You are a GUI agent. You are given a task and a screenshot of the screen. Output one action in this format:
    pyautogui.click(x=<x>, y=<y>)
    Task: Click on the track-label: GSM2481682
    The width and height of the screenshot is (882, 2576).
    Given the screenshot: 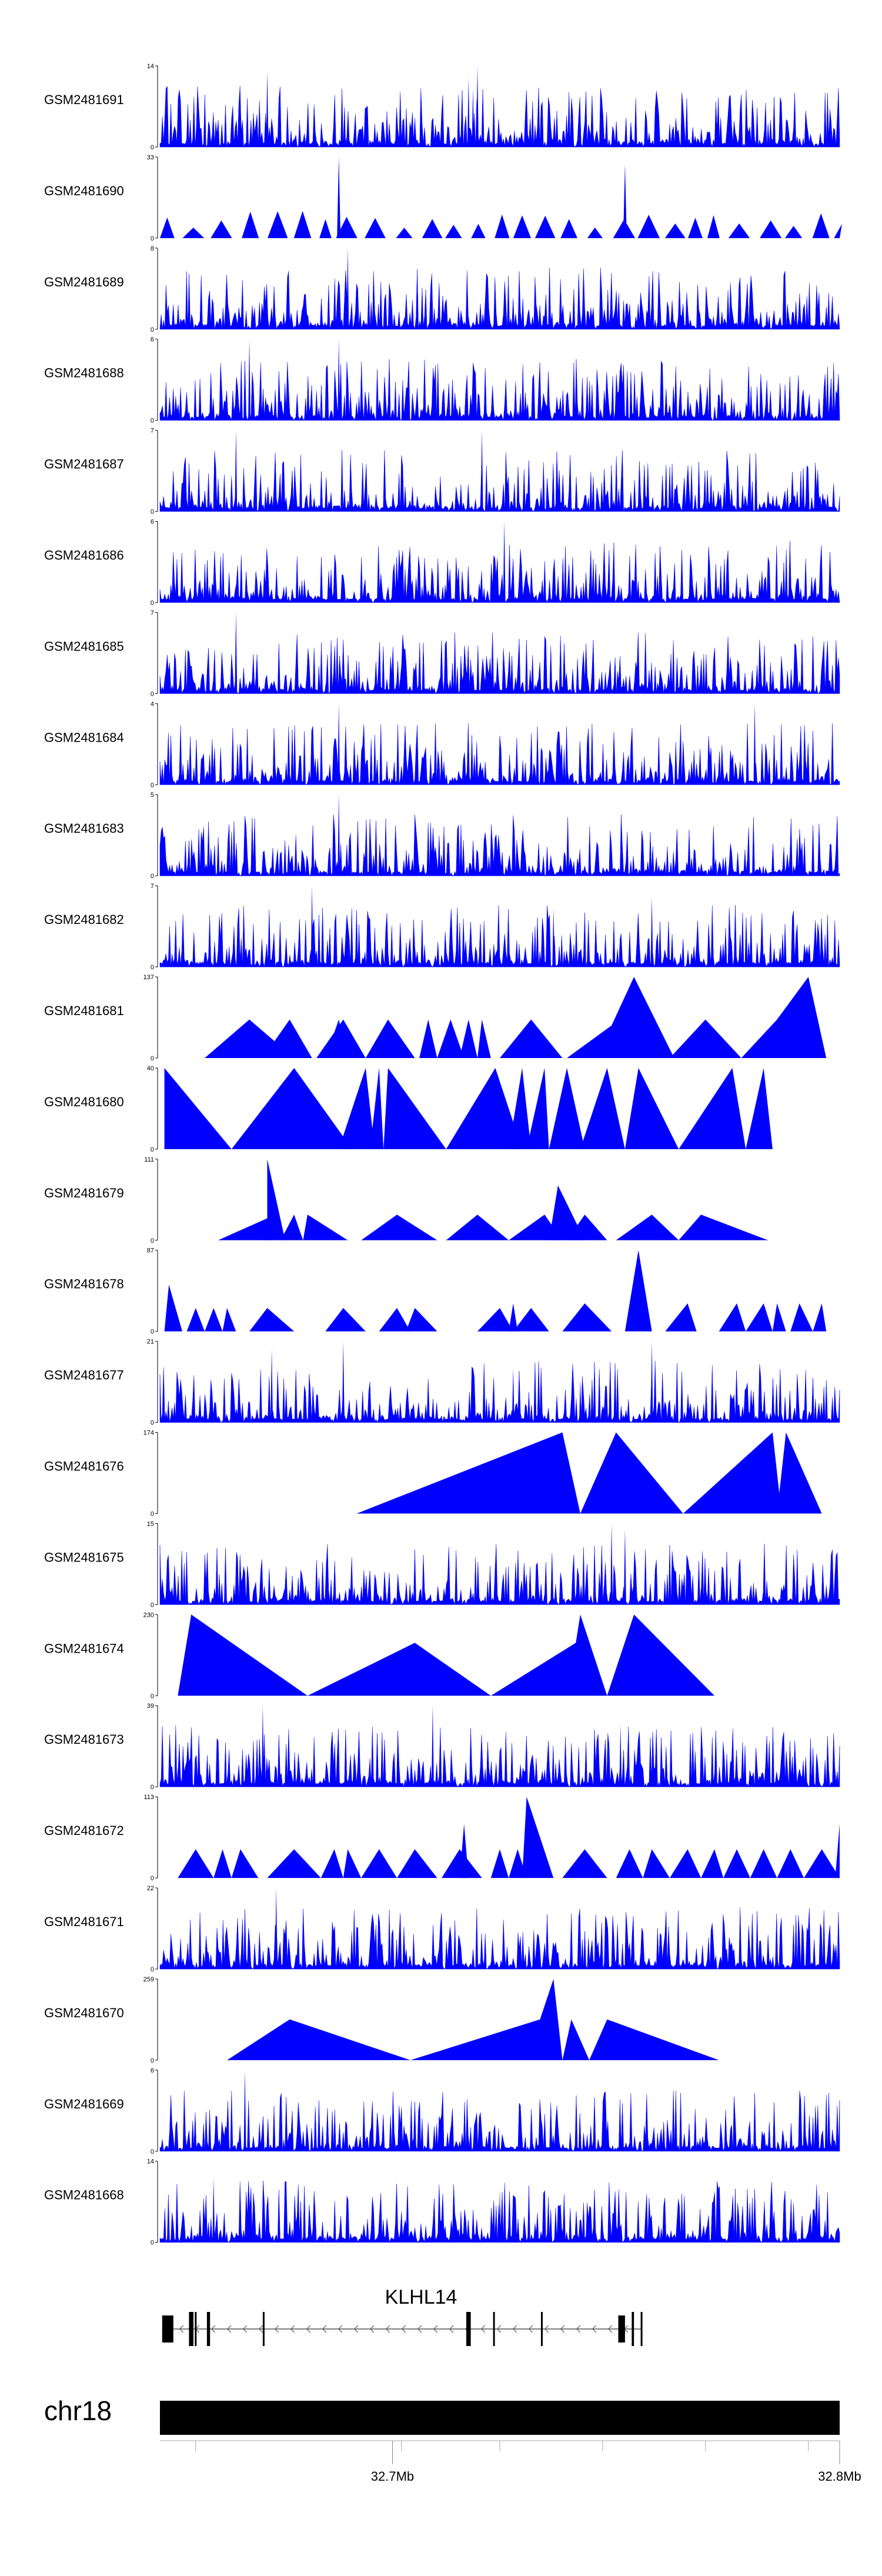 What is the action you would take?
    pyautogui.click(x=84, y=919)
    